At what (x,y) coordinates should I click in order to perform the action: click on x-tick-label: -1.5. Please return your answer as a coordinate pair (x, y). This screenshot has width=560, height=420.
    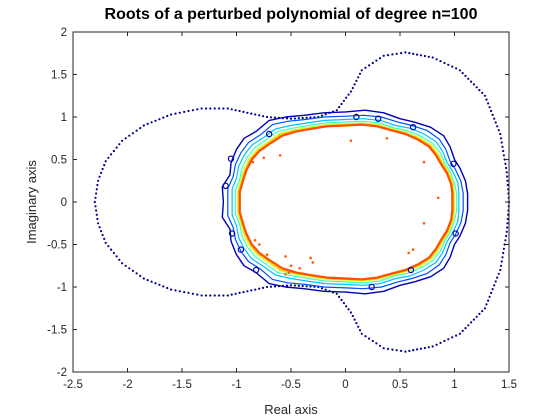
    Looking at the image, I should click on (182, 385).